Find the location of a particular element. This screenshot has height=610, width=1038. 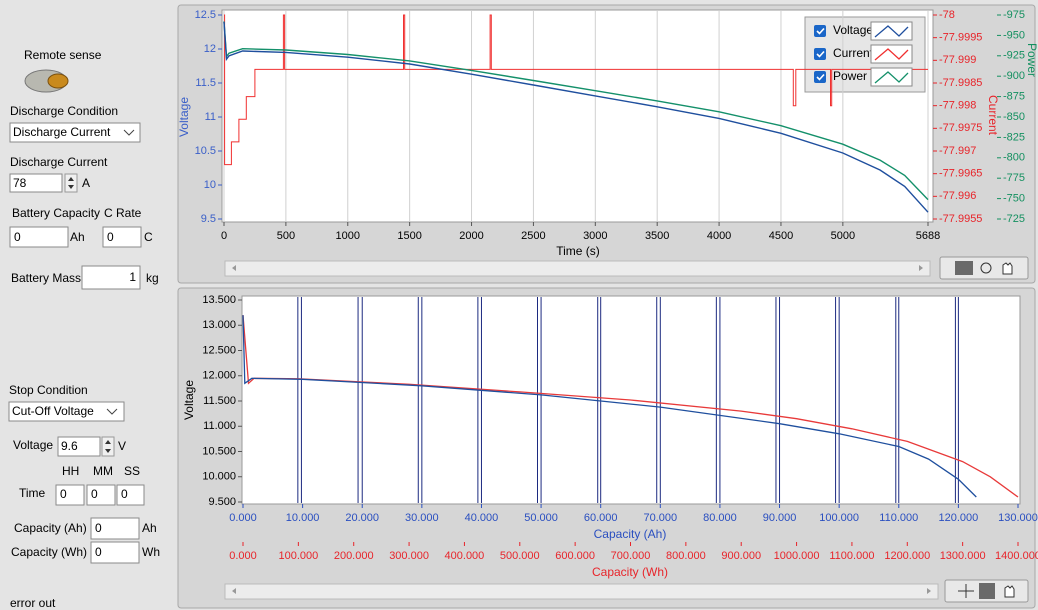

x2-axis-title: Capacity (Wh) is located at coordinates (630, 572).